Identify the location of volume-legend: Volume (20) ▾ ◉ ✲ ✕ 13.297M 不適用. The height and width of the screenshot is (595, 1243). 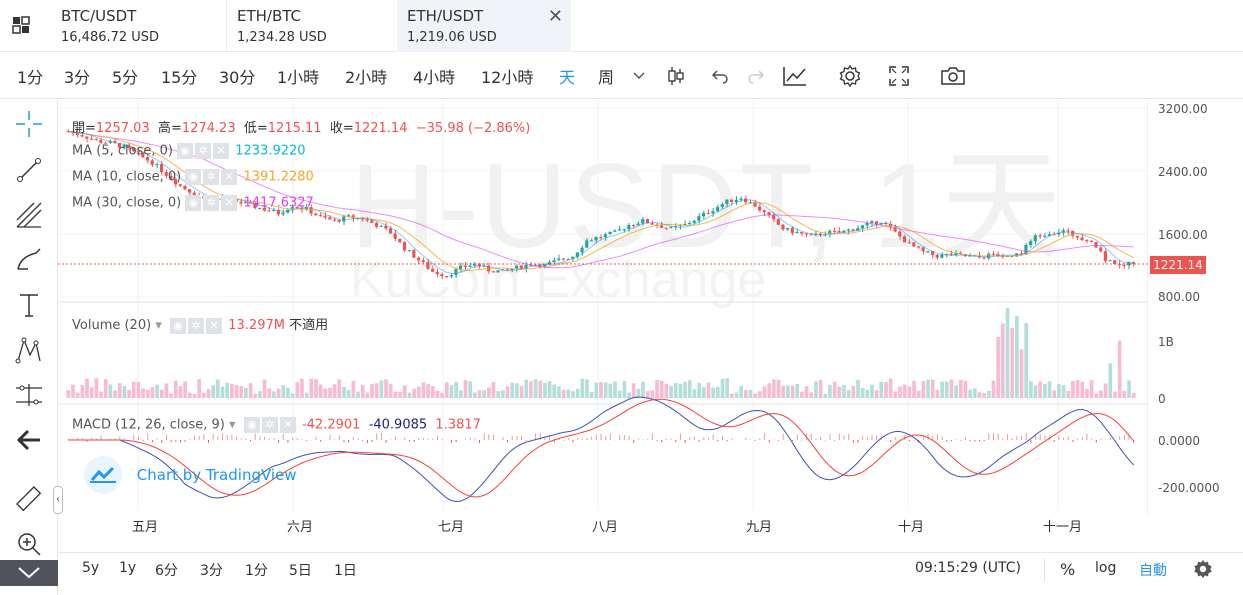
(200, 324).